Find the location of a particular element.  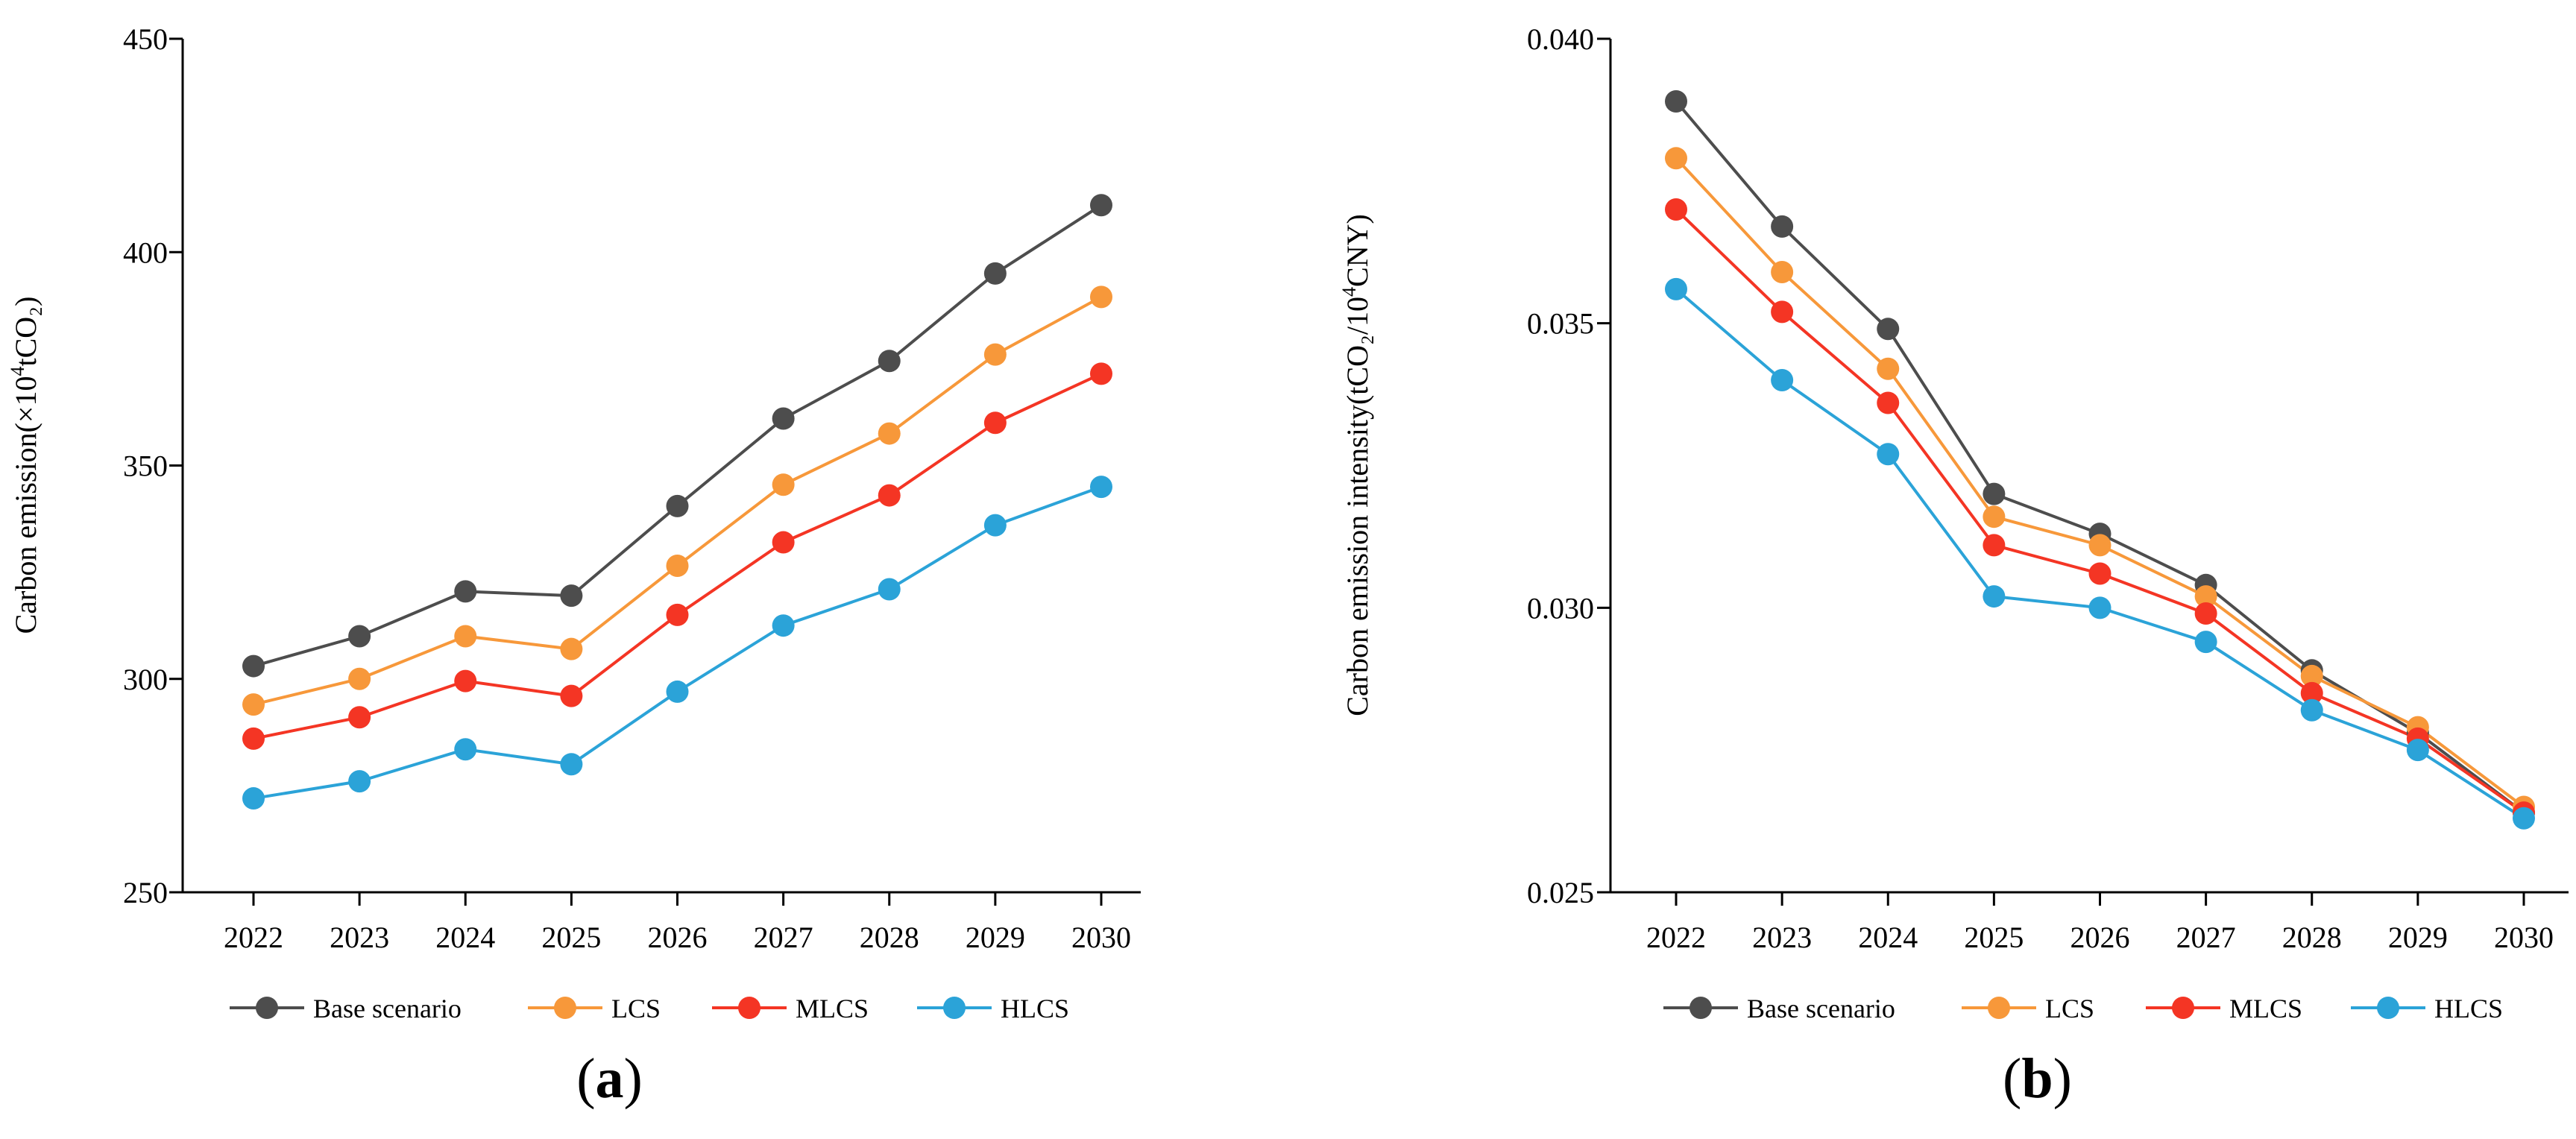

panel-label-letter: b is located at coordinates (2037, 1078).